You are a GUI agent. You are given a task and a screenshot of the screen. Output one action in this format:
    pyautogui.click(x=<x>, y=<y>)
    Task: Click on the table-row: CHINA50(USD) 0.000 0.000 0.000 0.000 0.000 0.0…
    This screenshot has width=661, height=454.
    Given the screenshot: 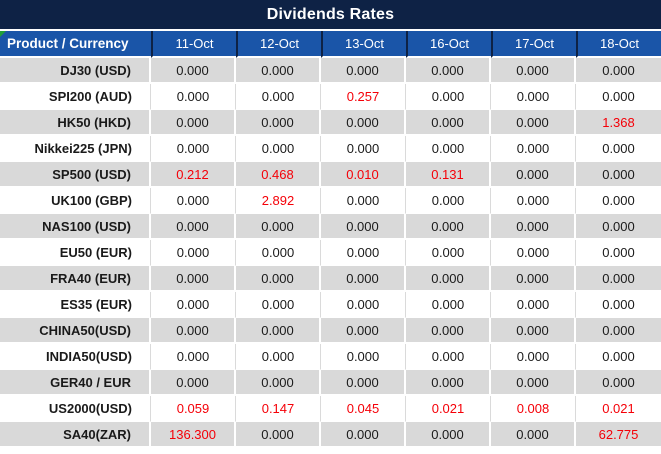 What is the action you would take?
    pyautogui.click(x=330, y=331)
    